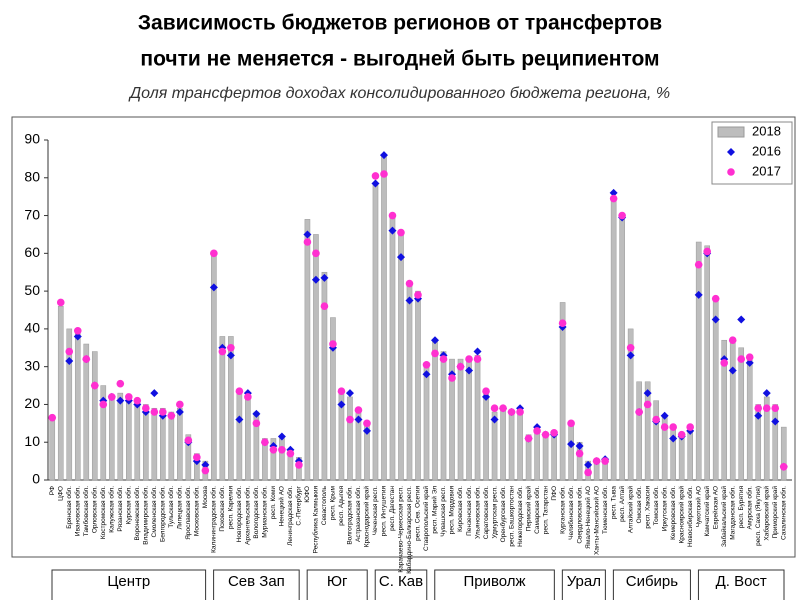 The height and width of the screenshot is (600, 800). What do you see at coordinates (86, 511) in the screenshot?
I see `x-tick-label: Тамбовская обл.` at bounding box center [86, 511].